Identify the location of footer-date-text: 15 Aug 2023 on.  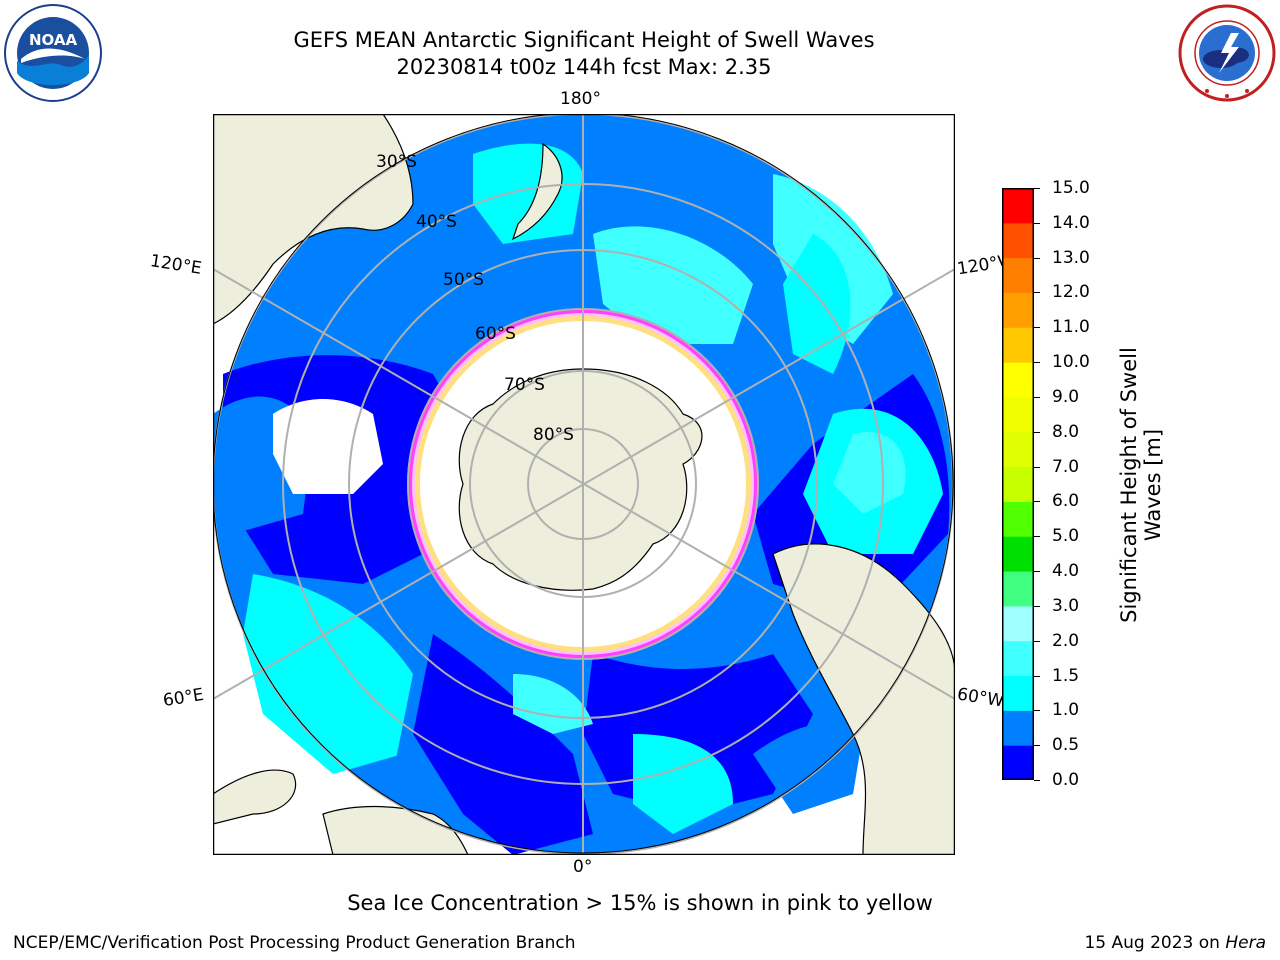
(1155, 943).